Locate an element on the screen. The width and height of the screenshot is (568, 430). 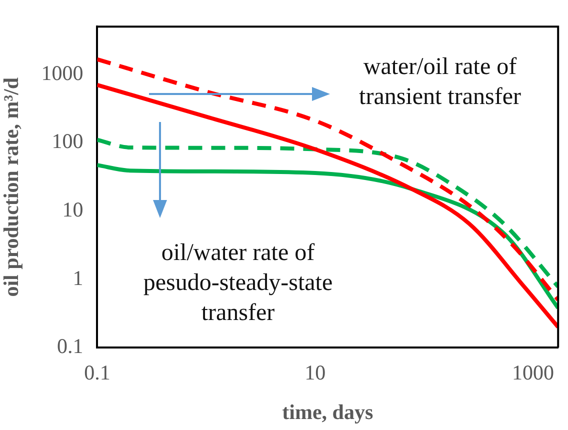
x-tick-label: 10 is located at coordinates (315, 372).